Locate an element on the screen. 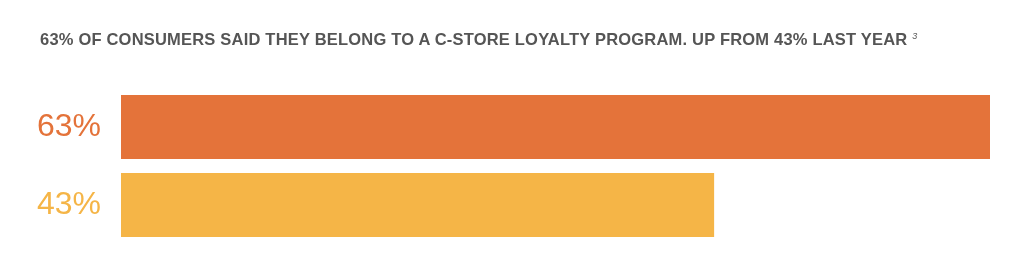 The image size is (1024, 270). chart-title: 63% OF CONSUMERS SAID THEY BELONG TO A C-STORE LOYALTY PROGRAM. UP FROM 43% LAST YEAR $^{3}$ is located at coordinates (479, 39).